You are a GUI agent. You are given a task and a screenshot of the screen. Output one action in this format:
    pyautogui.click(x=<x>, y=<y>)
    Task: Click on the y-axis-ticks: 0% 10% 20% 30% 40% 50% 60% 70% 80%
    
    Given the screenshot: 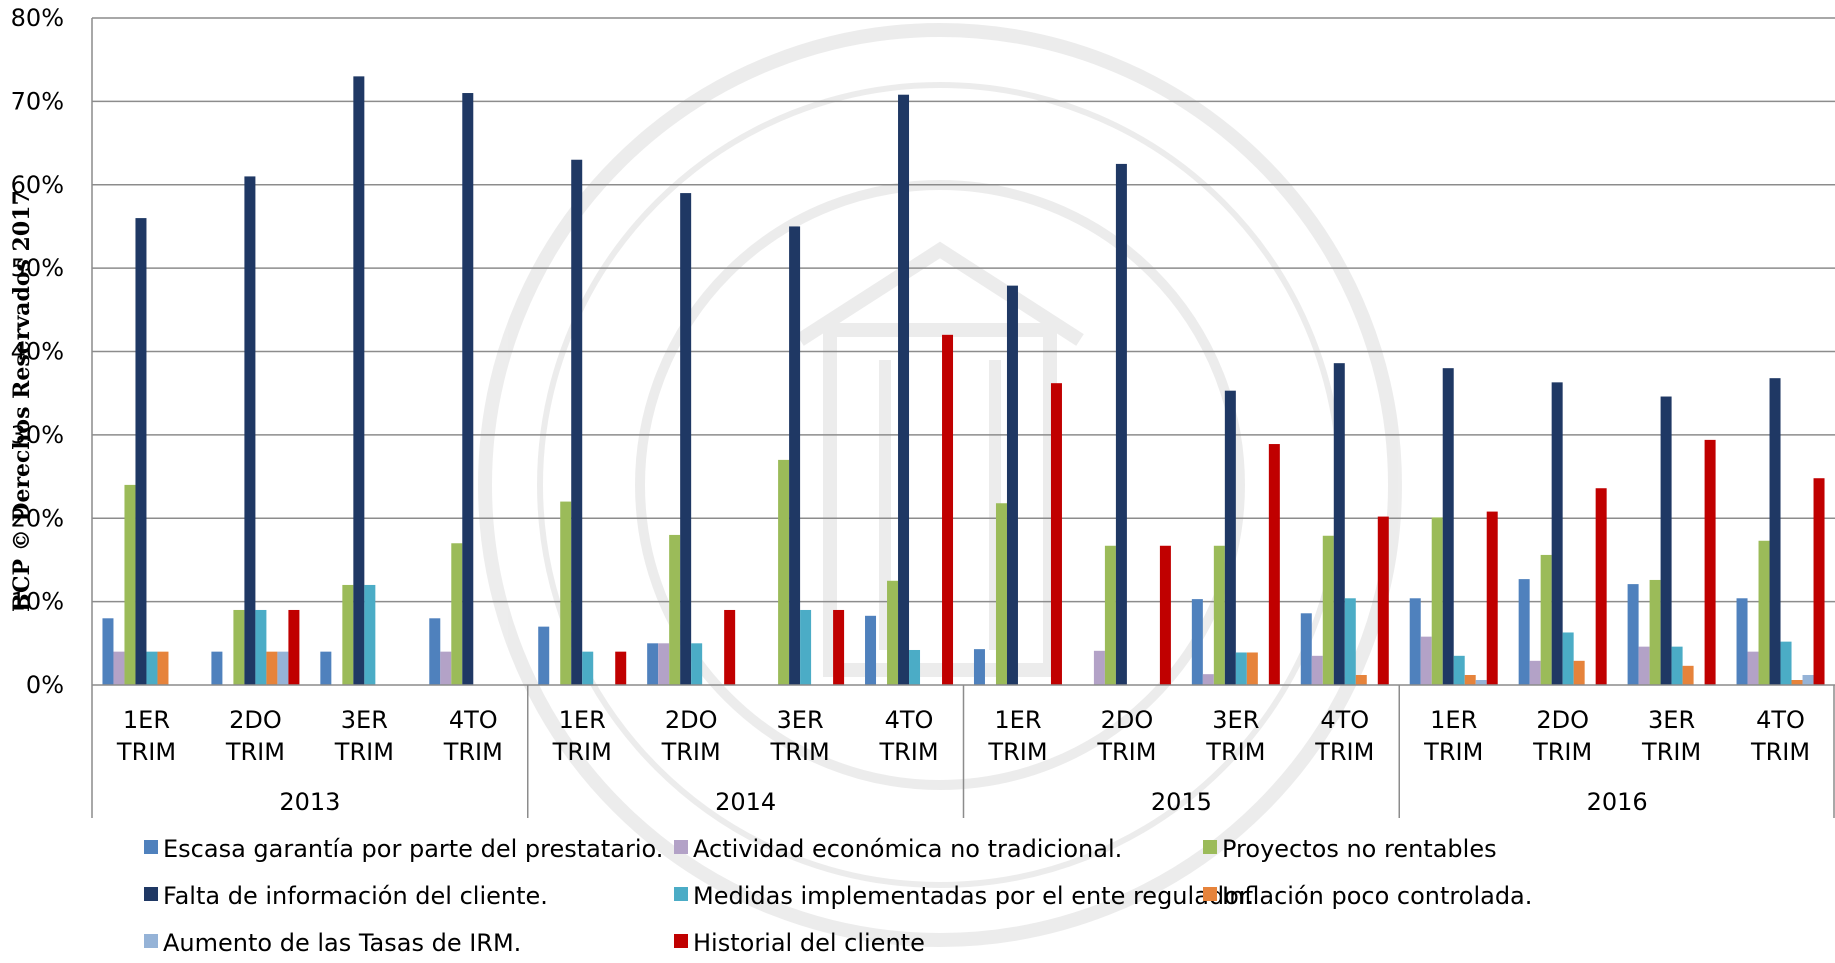 What is the action you would take?
    pyautogui.click(x=37, y=351)
    